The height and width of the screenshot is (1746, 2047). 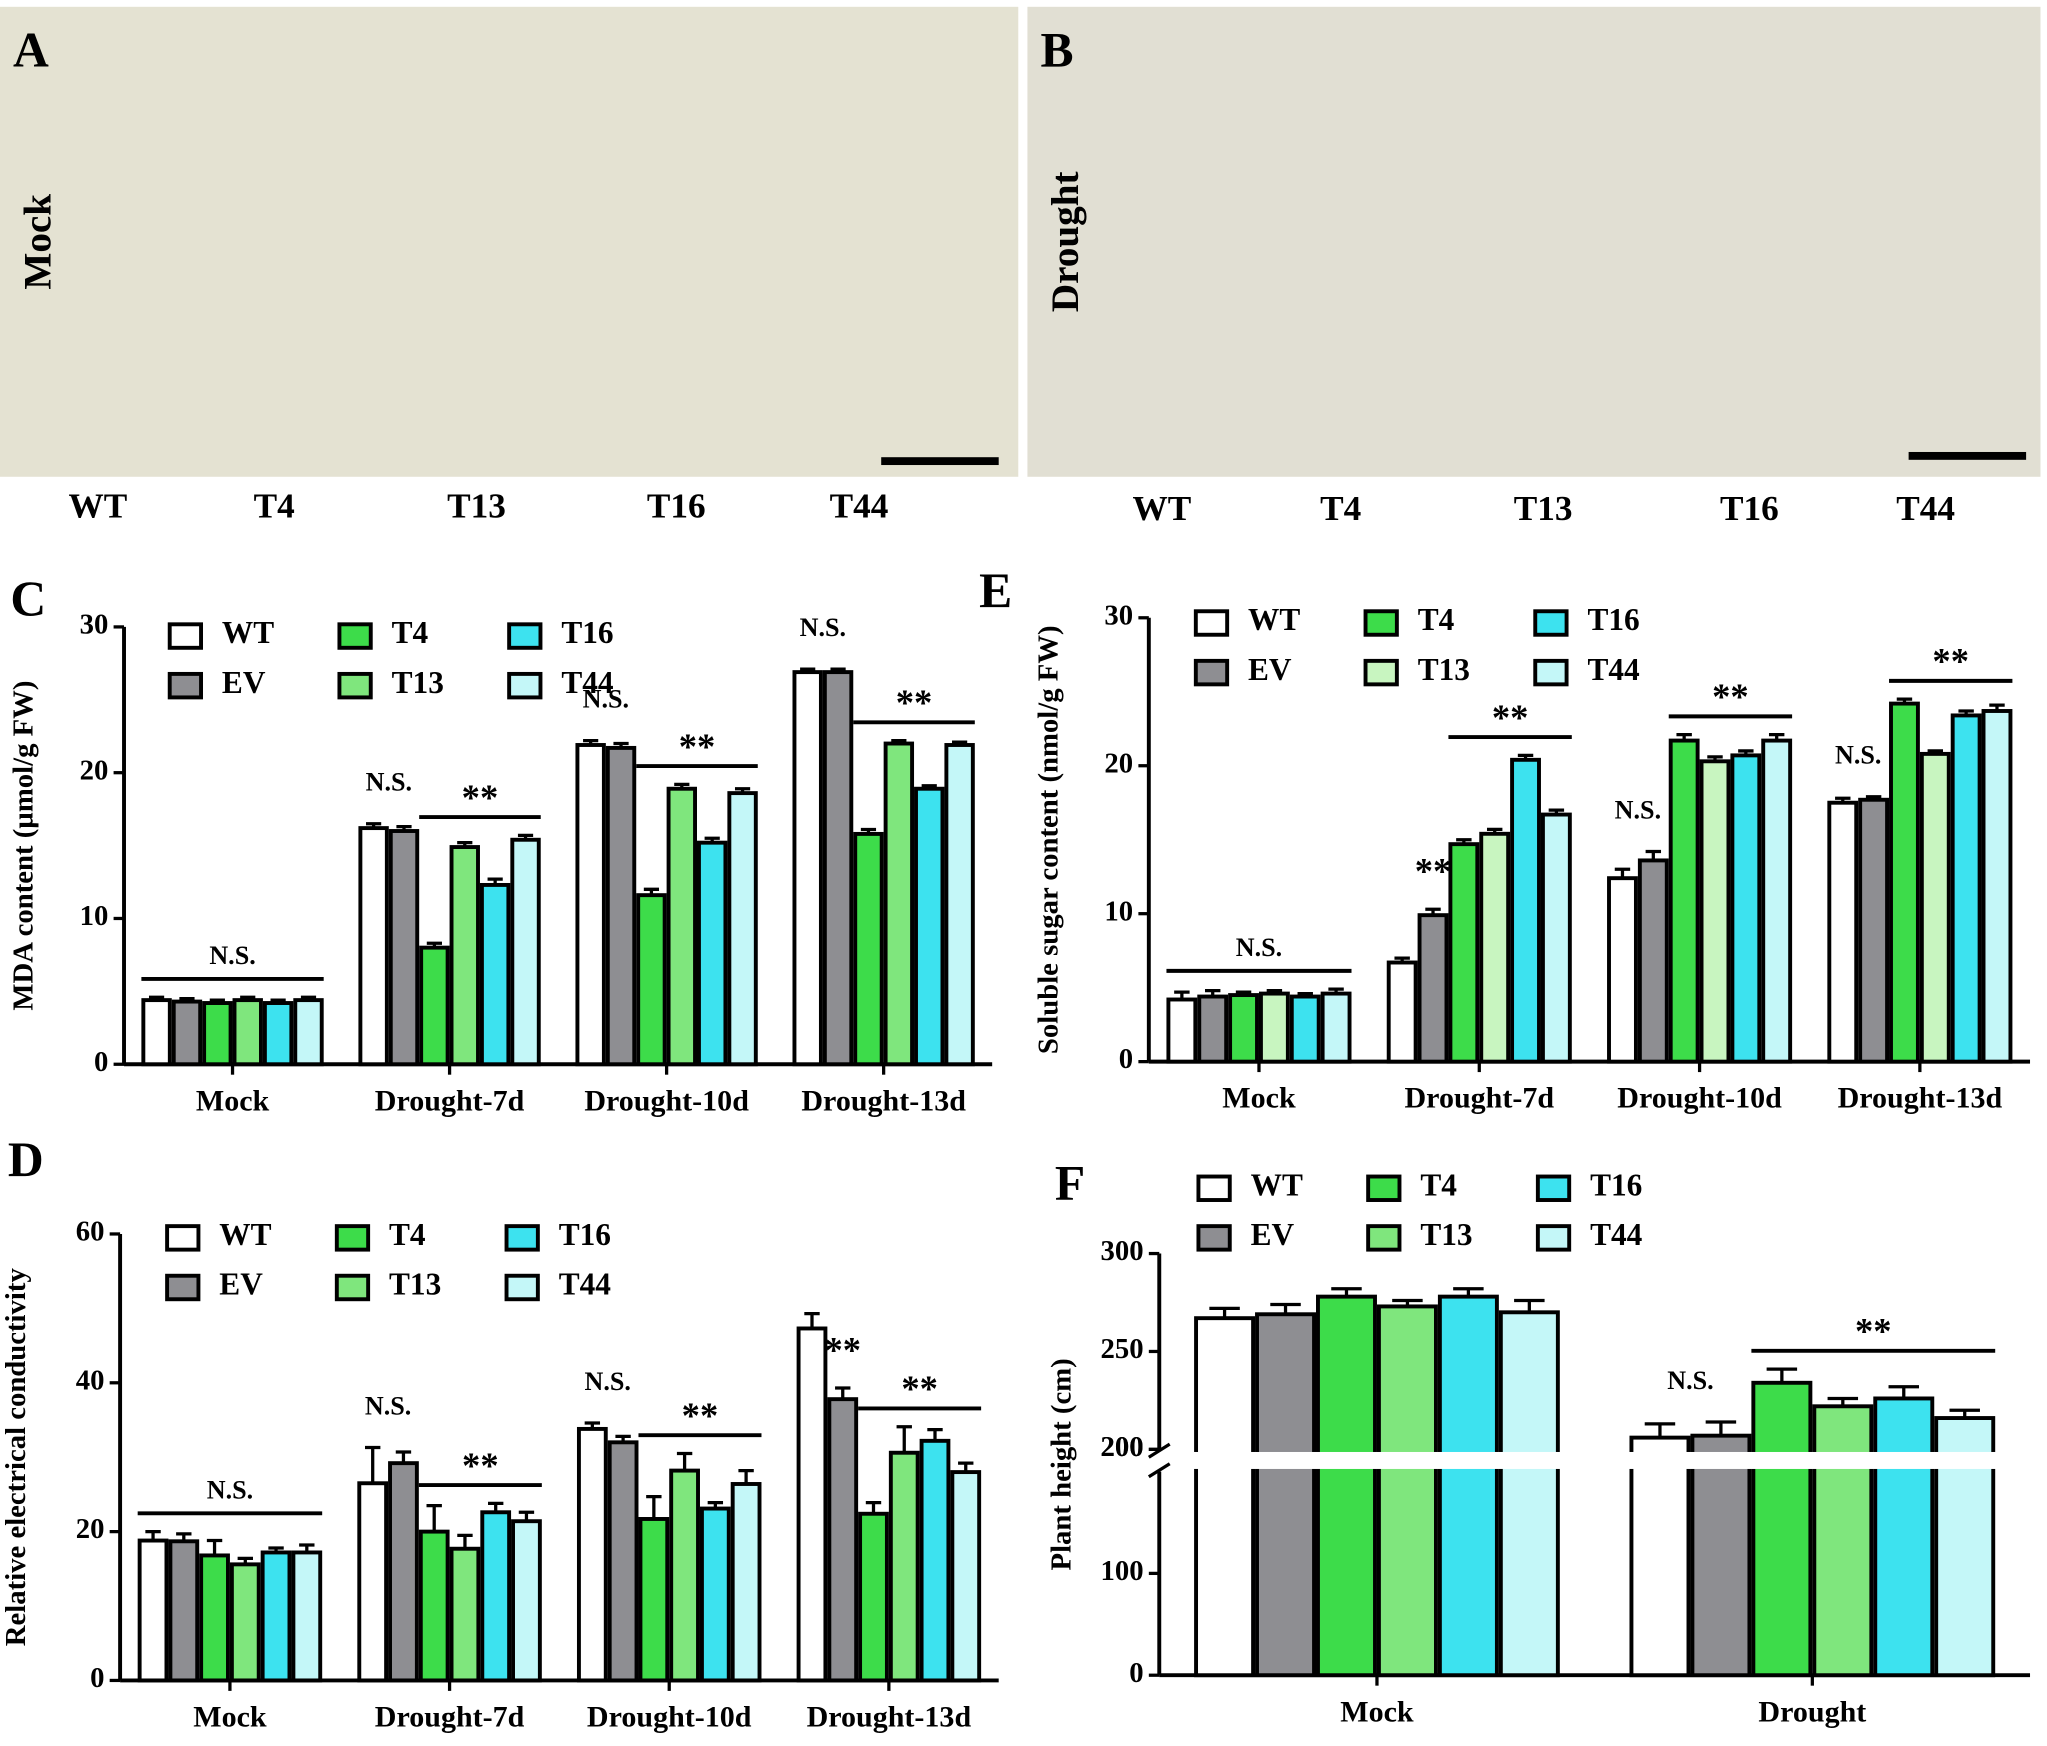 What do you see at coordinates (476, 506) in the screenshot?
I see `plant-label: T13` at bounding box center [476, 506].